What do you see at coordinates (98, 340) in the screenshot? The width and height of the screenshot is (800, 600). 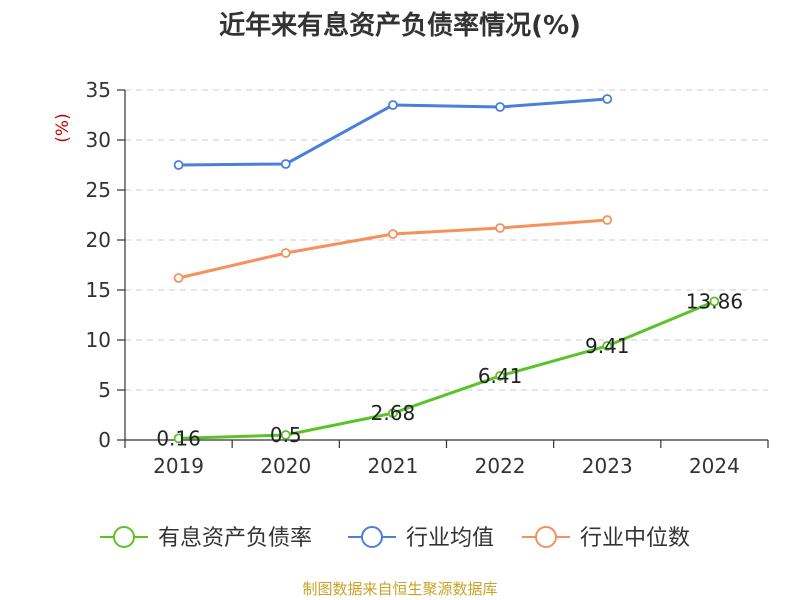 I see `y-tick-label-10: 10` at bounding box center [98, 340].